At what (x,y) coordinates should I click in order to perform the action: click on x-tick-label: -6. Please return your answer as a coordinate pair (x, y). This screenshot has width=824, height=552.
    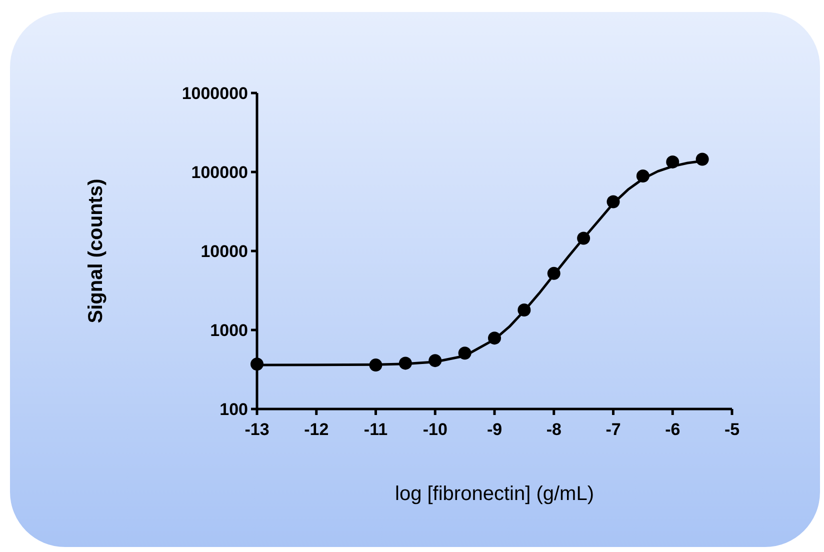
    Looking at the image, I should click on (672, 429).